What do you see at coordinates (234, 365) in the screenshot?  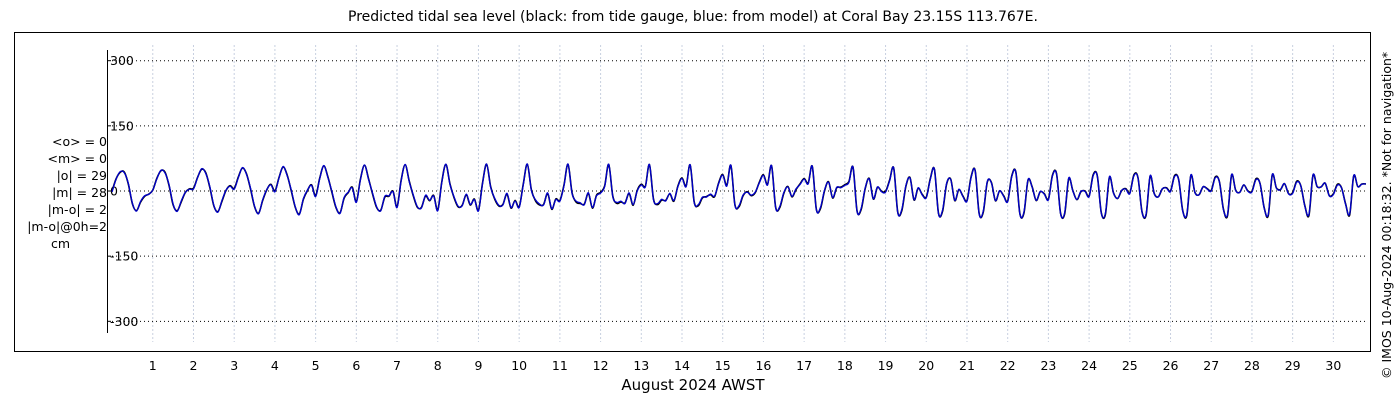 I see `x-tick-label: 3` at bounding box center [234, 365].